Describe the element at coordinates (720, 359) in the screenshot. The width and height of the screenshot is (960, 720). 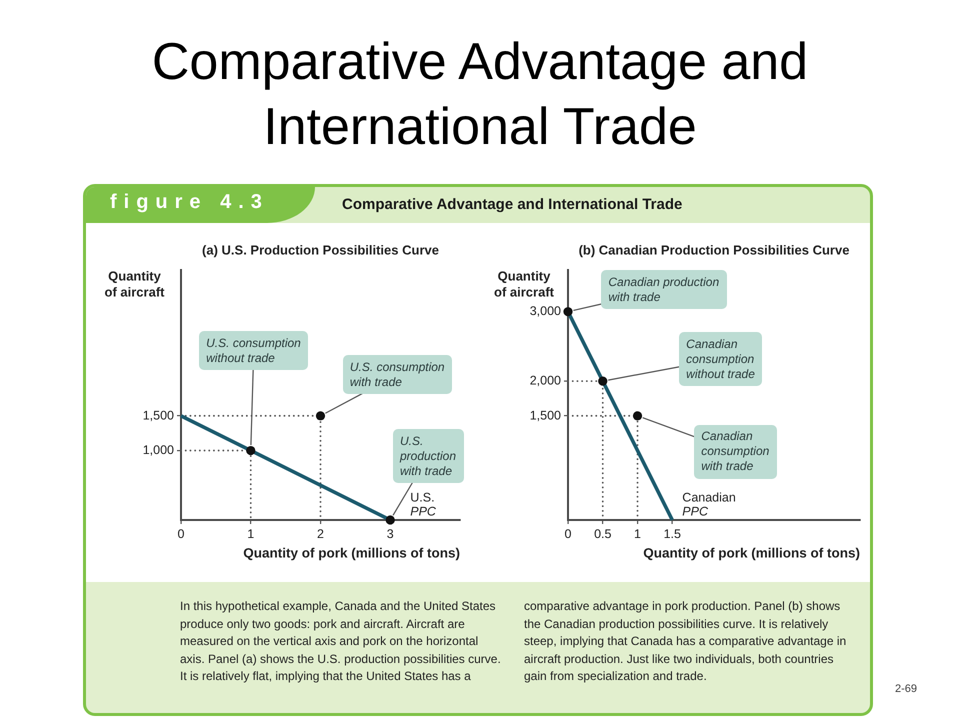
I see `annotation: Canadian consumption without trade` at that location.